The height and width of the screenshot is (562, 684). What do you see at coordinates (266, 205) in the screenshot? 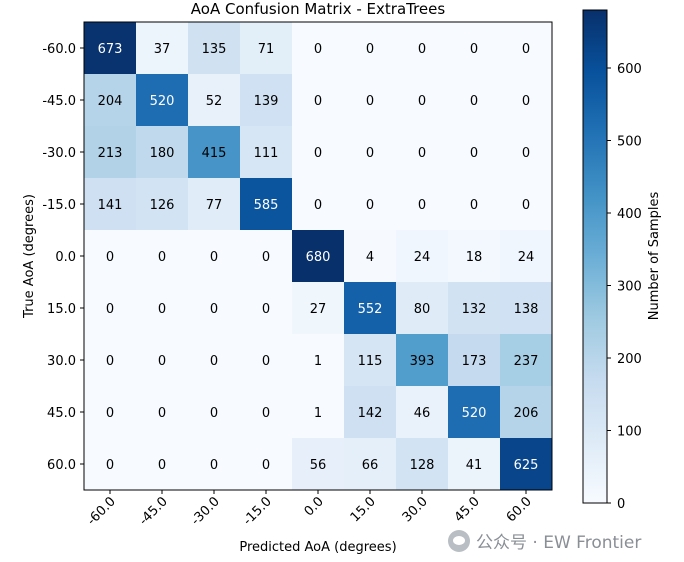
I see `cell-label-3-3: 585` at bounding box center [266, 205].